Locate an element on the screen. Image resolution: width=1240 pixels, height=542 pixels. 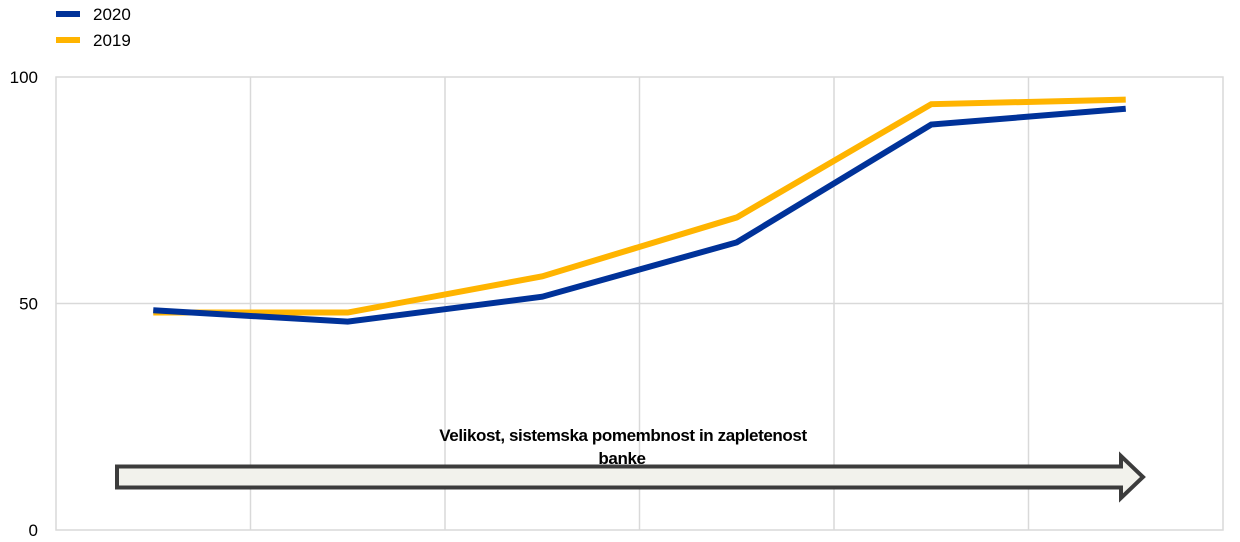
y-tick-label: 0 is located at coordinates (33, 530).